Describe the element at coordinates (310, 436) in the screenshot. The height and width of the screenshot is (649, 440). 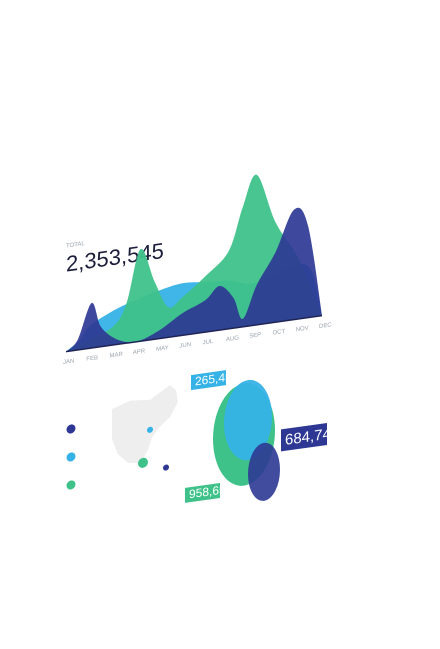
I see `callout-navy: 684,745` at that location.